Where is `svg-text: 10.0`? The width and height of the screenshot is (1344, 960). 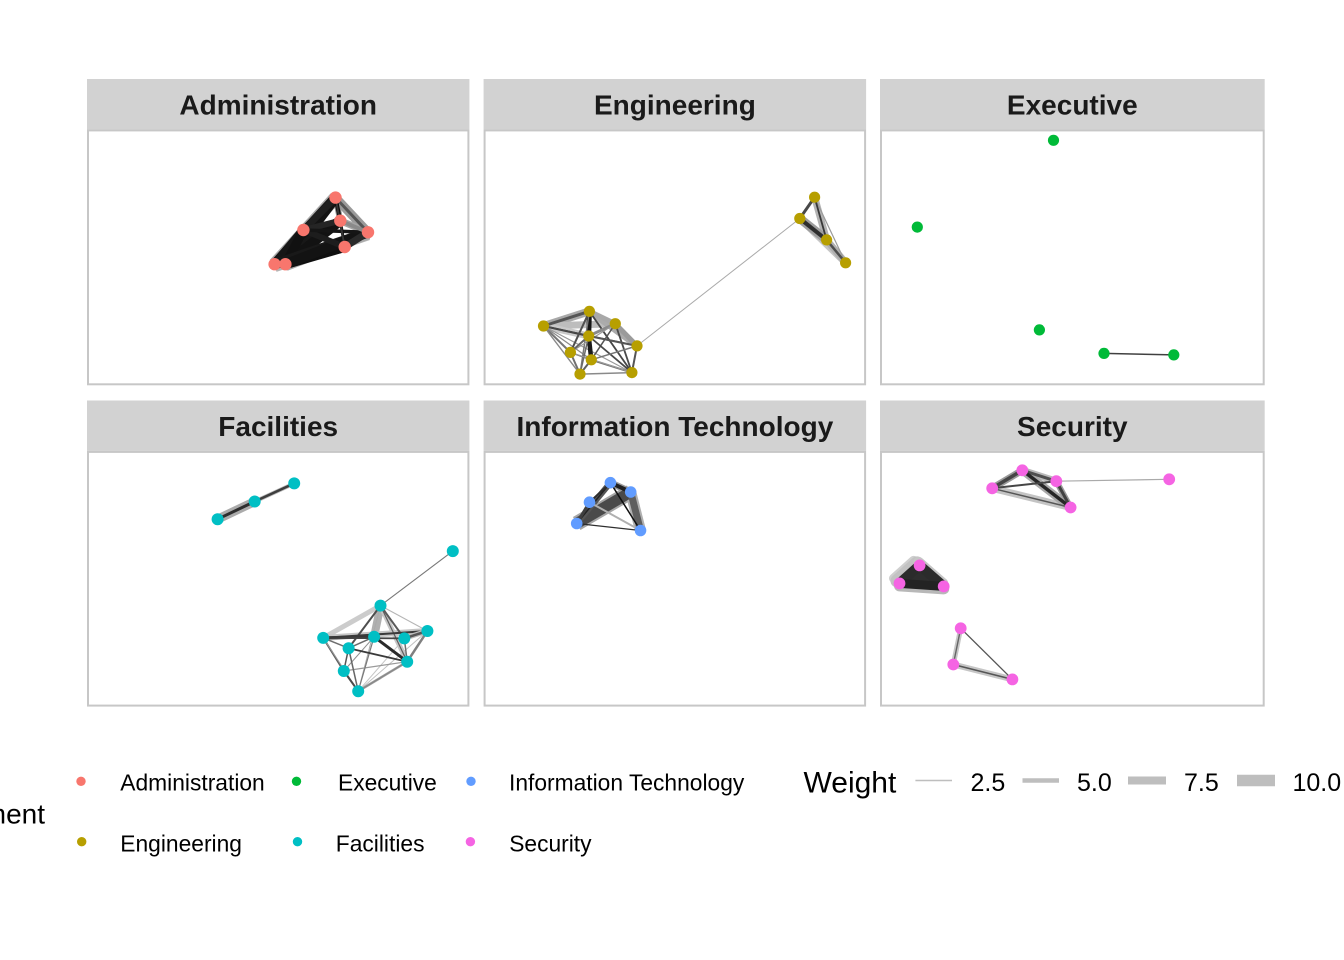
svg-text: 10.0 is located at coordinates (1317, 783).